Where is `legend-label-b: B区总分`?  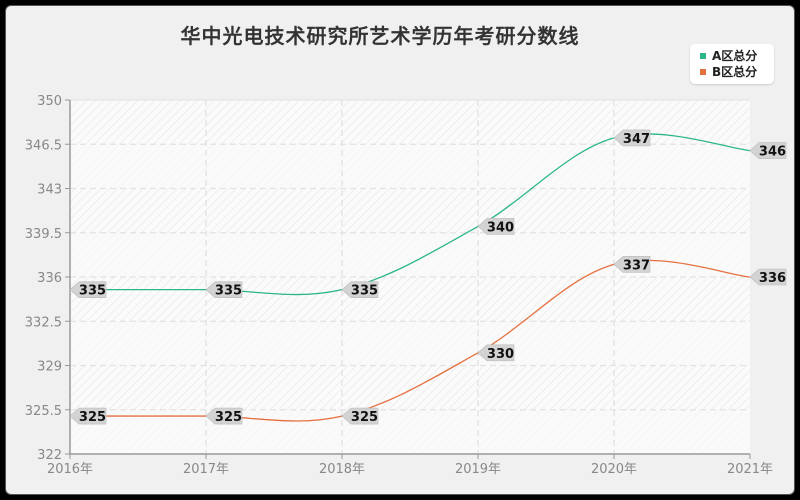
legend-label-b: B区总分 is located at coordinates (735, 72).